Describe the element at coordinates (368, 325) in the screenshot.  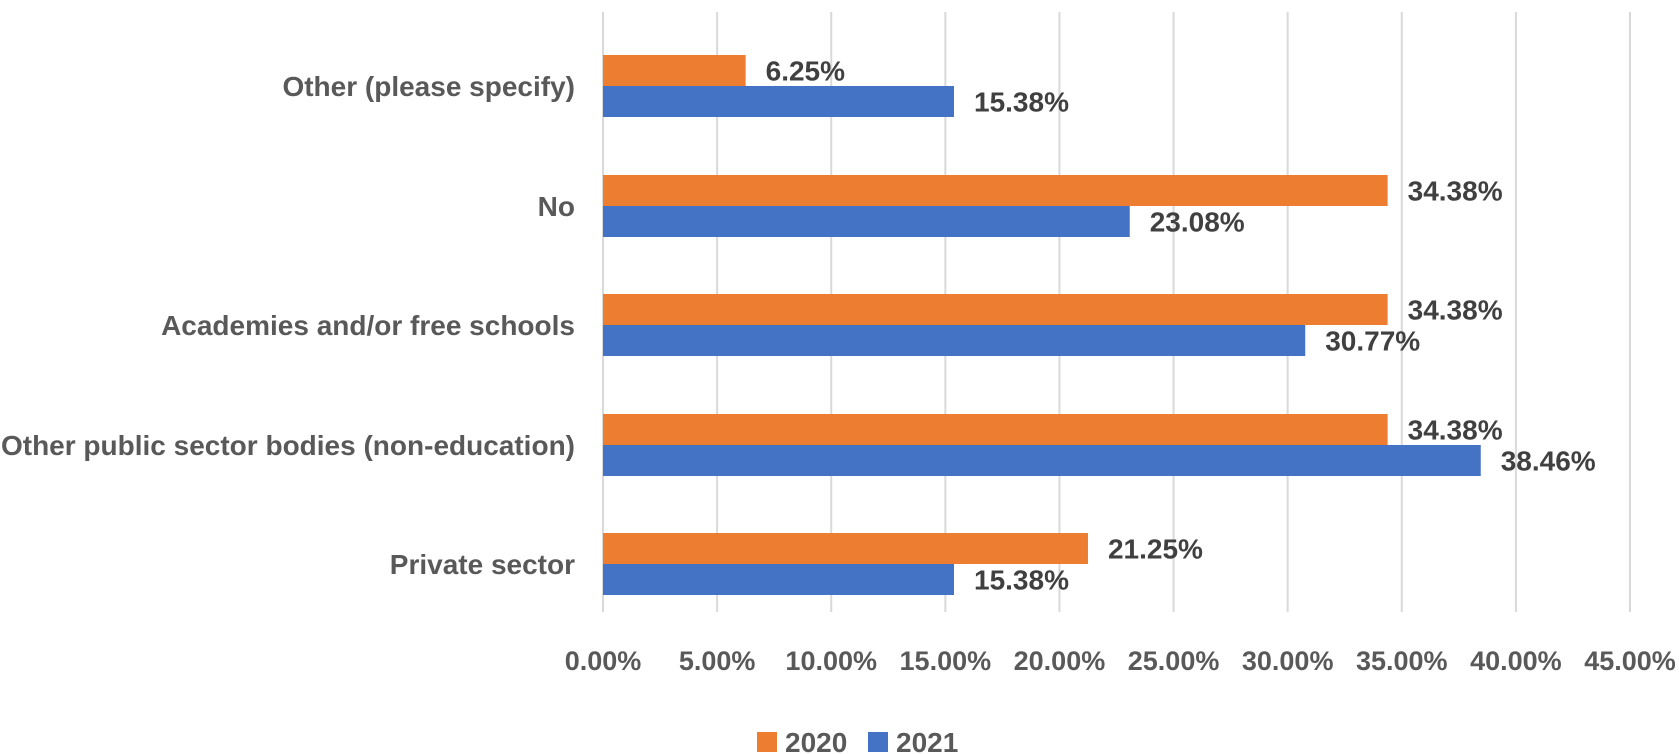
I see `category-label: Academies and/or free schools` at that location.